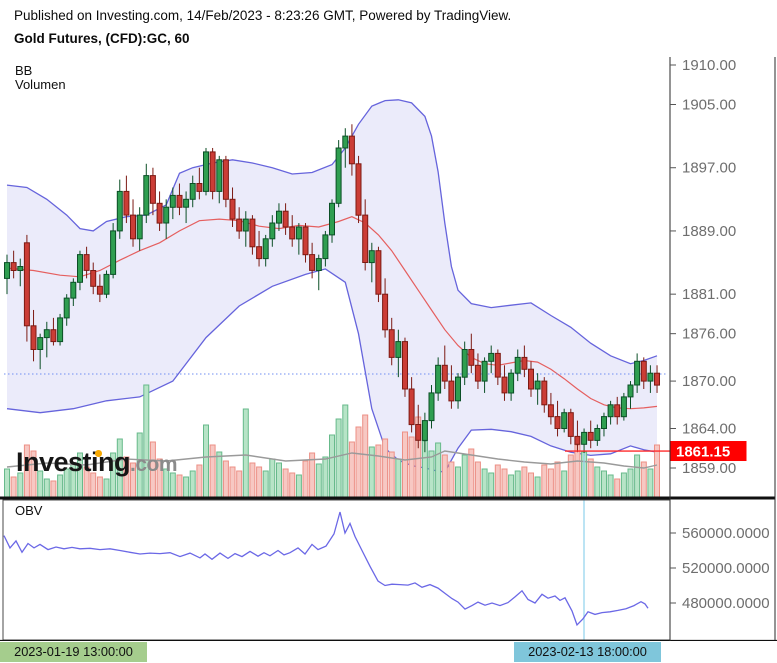 This screenshot has height=663, width=777. Describe the element at coordinates (73, 652) in the screenshot. I see `time-range-start-label: 2023-01-19 13:00:00` at that location.